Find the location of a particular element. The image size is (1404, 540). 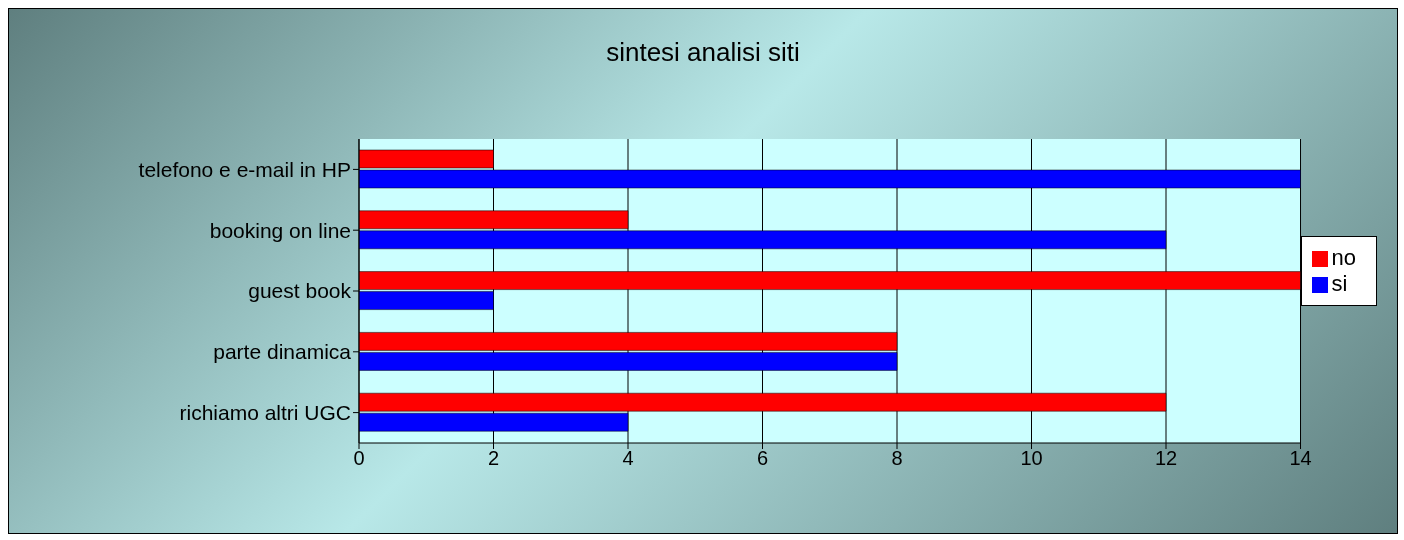

chart-title: sintesi analisi siti is located at coordinates (703, 52).